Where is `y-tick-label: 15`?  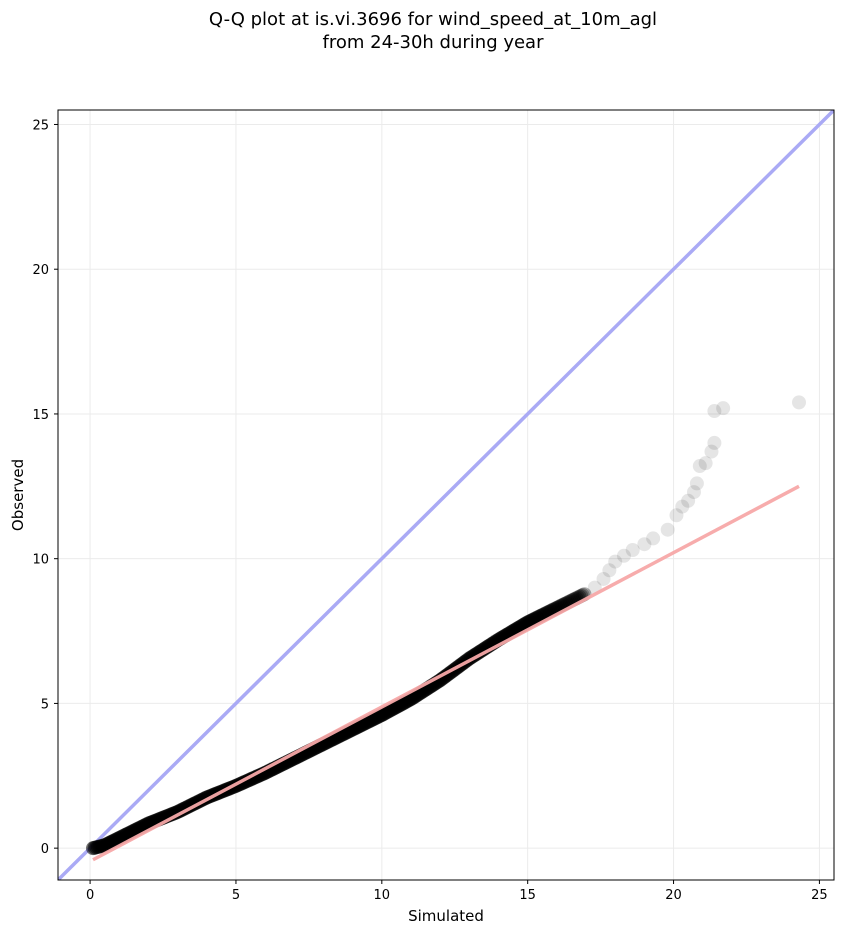
y-tick-label: 15 is located at coordinates (40, 415).